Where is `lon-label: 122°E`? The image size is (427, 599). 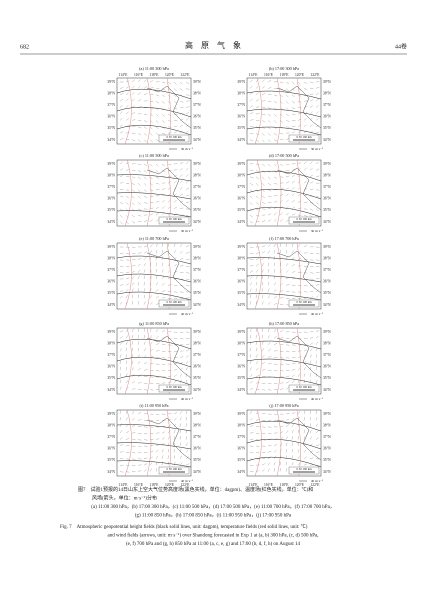
lon-label: 122°E is located at coordinates (315, 485).